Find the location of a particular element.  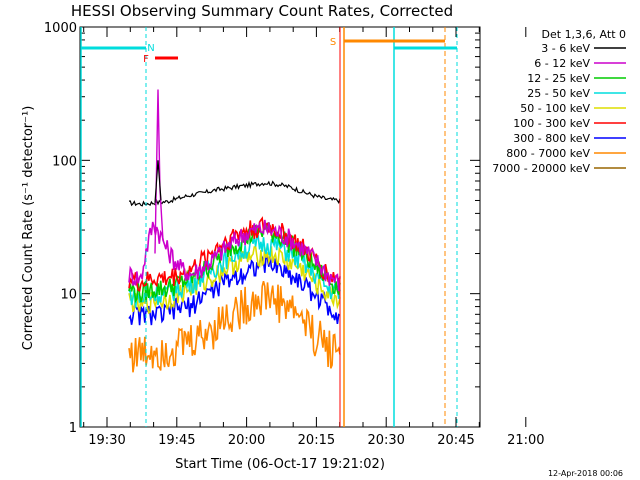

series-line-100-300-kev is located at coordinates (234, 254).